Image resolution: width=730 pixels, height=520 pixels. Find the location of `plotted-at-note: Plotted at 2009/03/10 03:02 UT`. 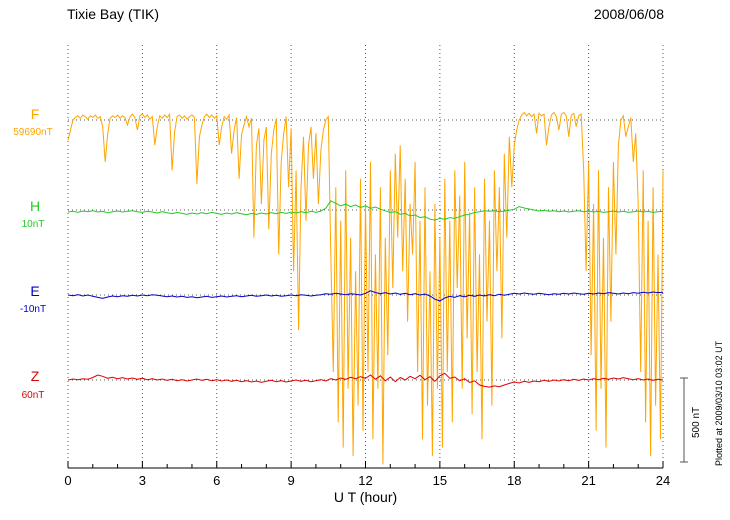

plotted-at-note: Plotted at 2009/03/10 03:02 UT is located at coordinates (719, 403).